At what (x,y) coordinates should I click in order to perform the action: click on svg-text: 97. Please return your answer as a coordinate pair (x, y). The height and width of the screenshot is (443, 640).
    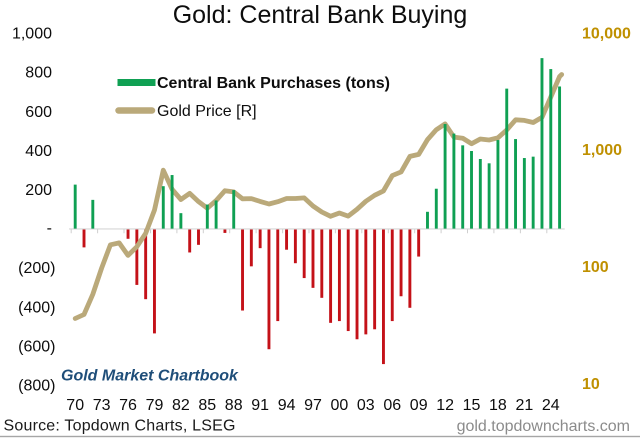
    Looking at the image, I should click on (313, 405).